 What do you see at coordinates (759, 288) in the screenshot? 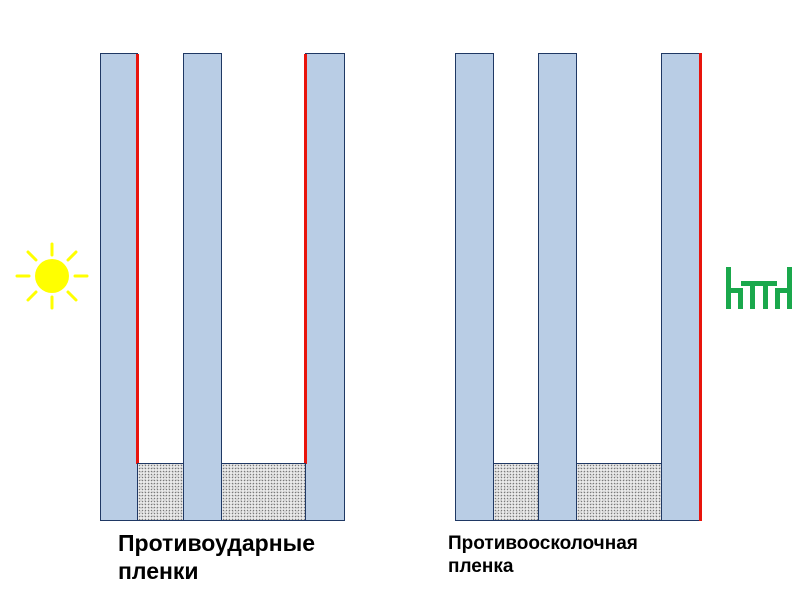
I see `furniture-icon` at bounding box center [759, 288].